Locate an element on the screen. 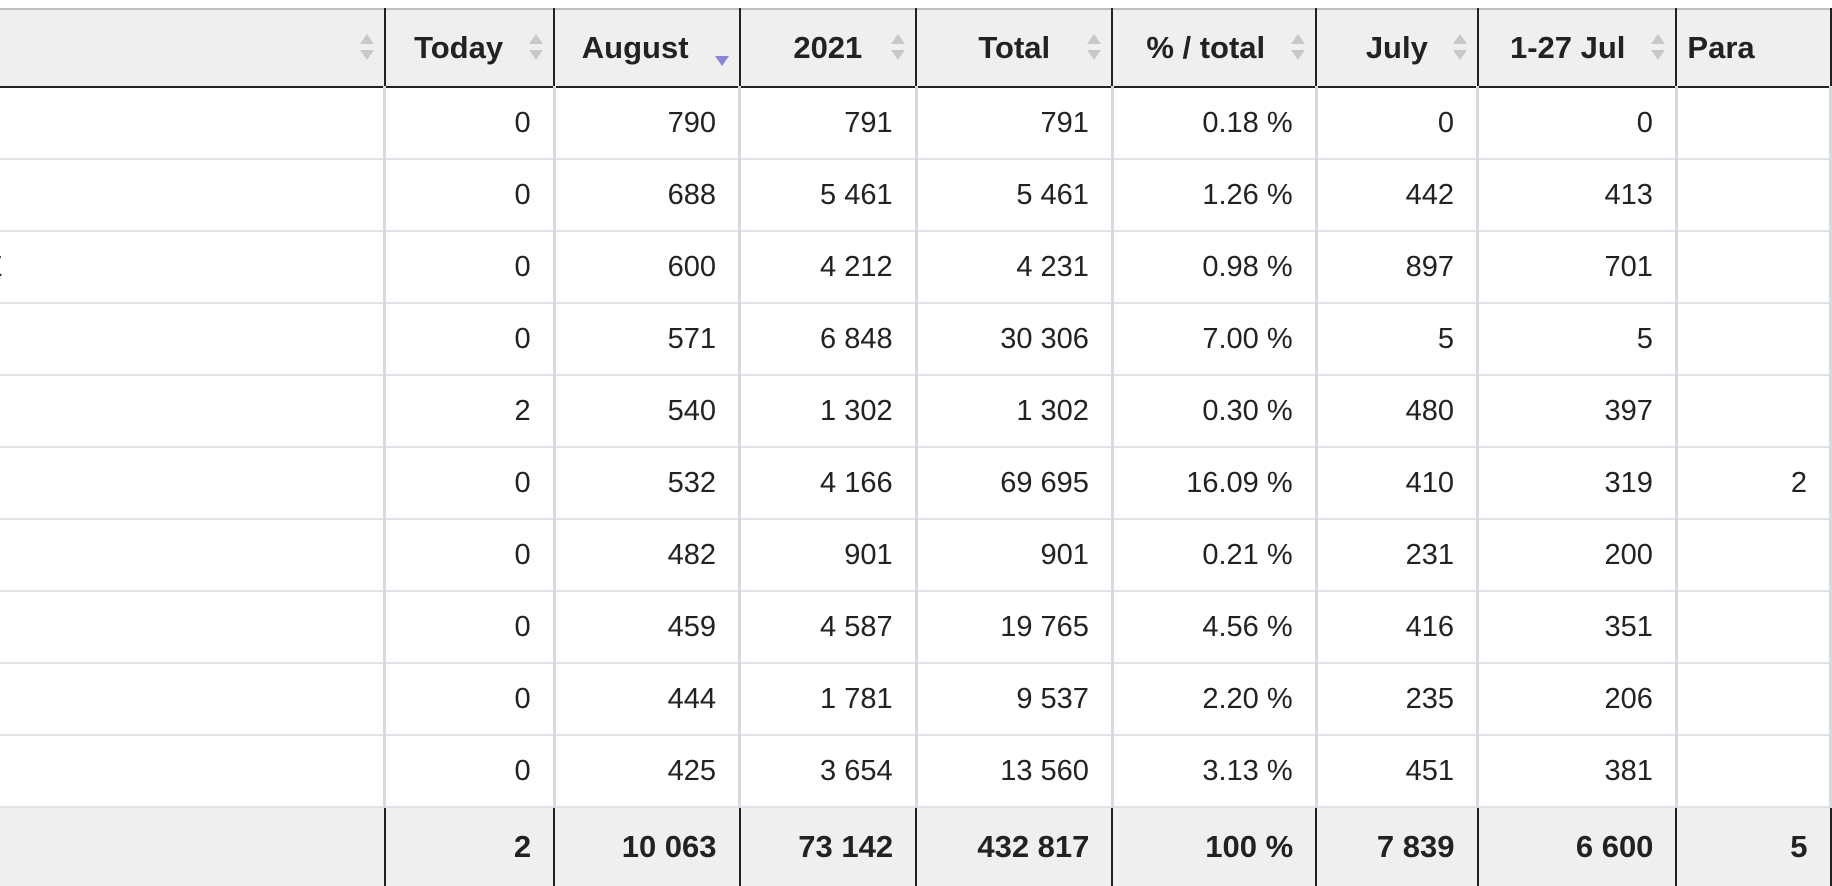 The image size is (1832, 886). cell-total: 5 461 is located at coordinates (1014, 195).